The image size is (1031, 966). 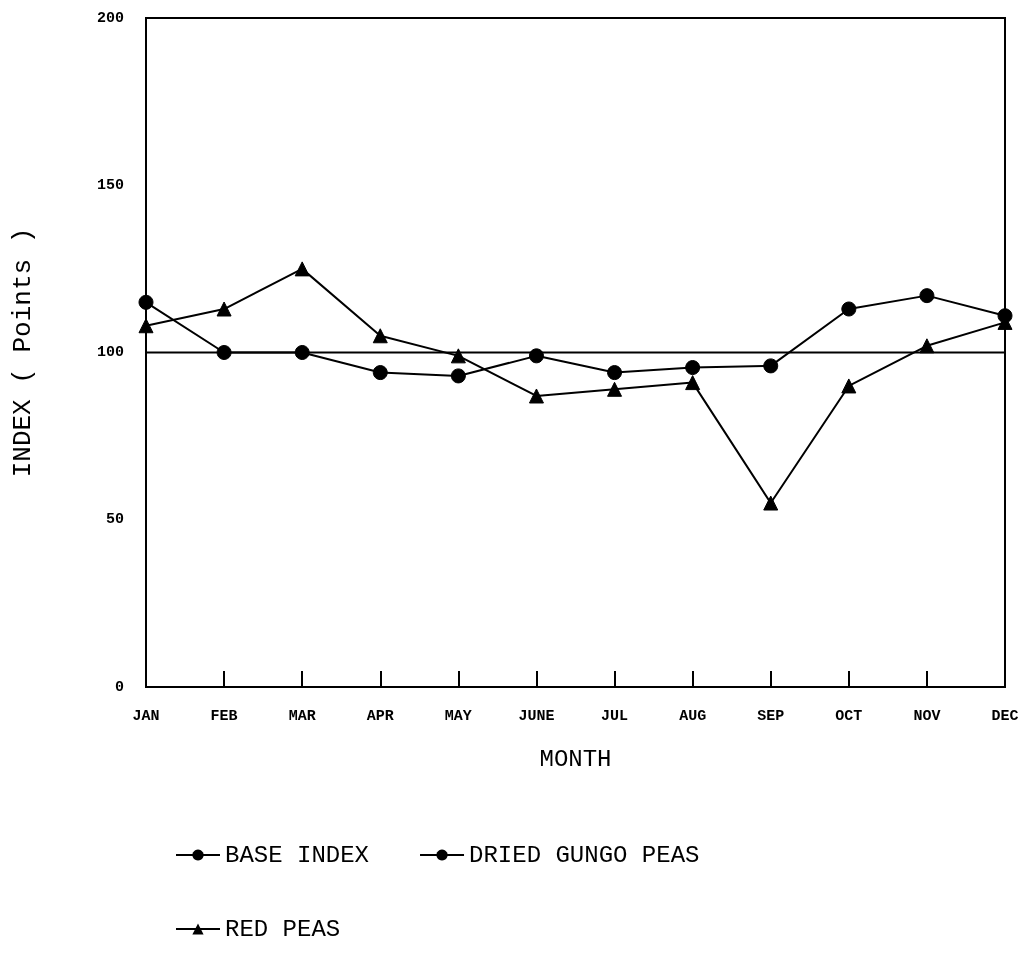 What do you see at coordinates (23, 352) in the screenshot?
I see `y-axis-title: INDEX ( Points )` at bounding box center [23, 352].